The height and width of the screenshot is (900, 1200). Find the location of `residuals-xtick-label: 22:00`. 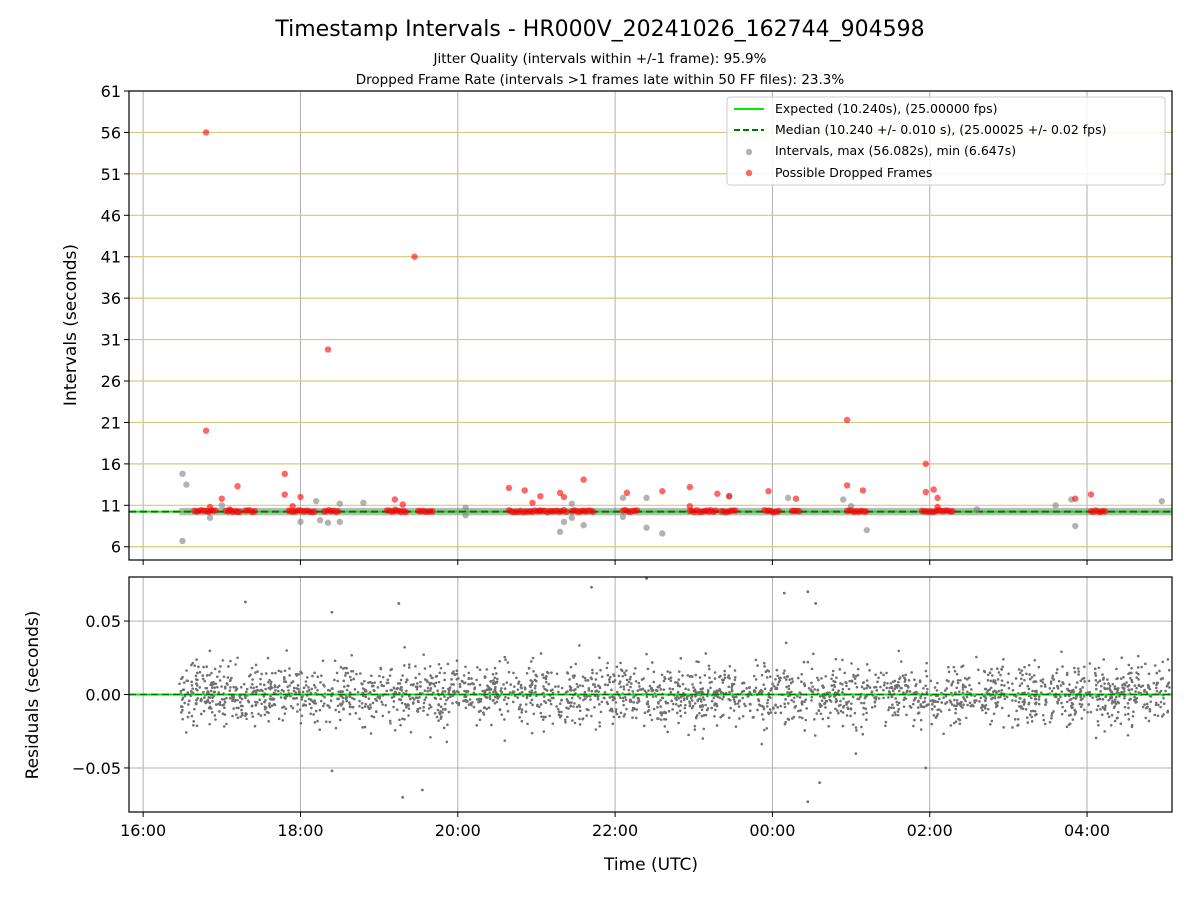

residuals-xtick-label: 22:00 is located at coordinates (615, 830).